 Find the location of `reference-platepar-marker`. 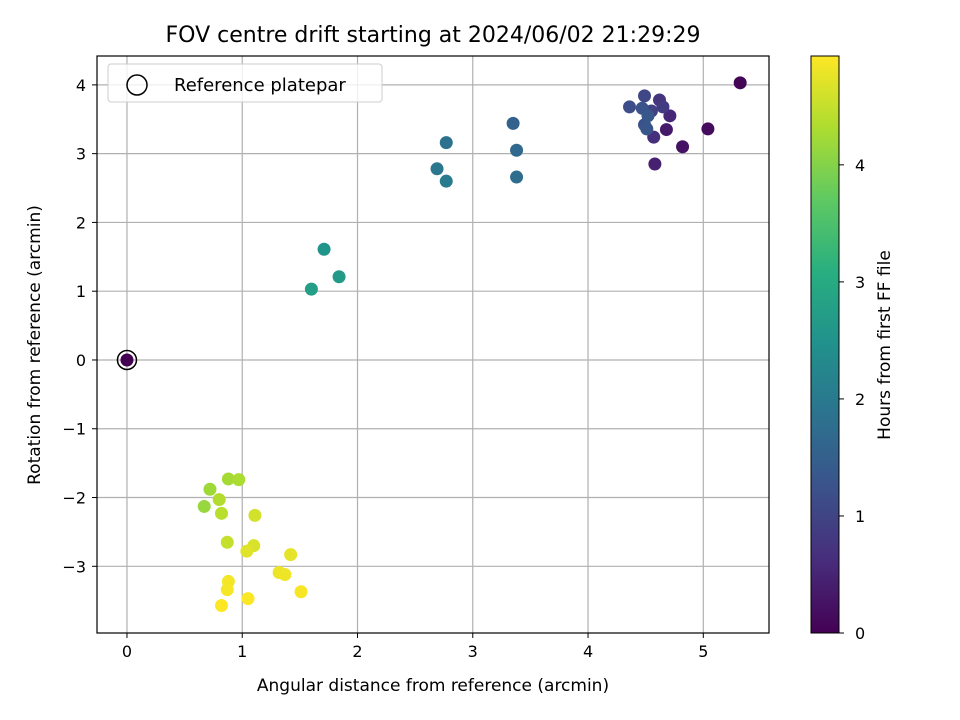

reference-platepar-marker is located at coordinates (127, 360).